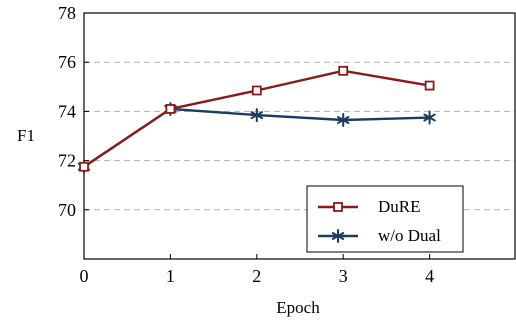  I want to click on y-tick-label: 74, so click(67, 111).